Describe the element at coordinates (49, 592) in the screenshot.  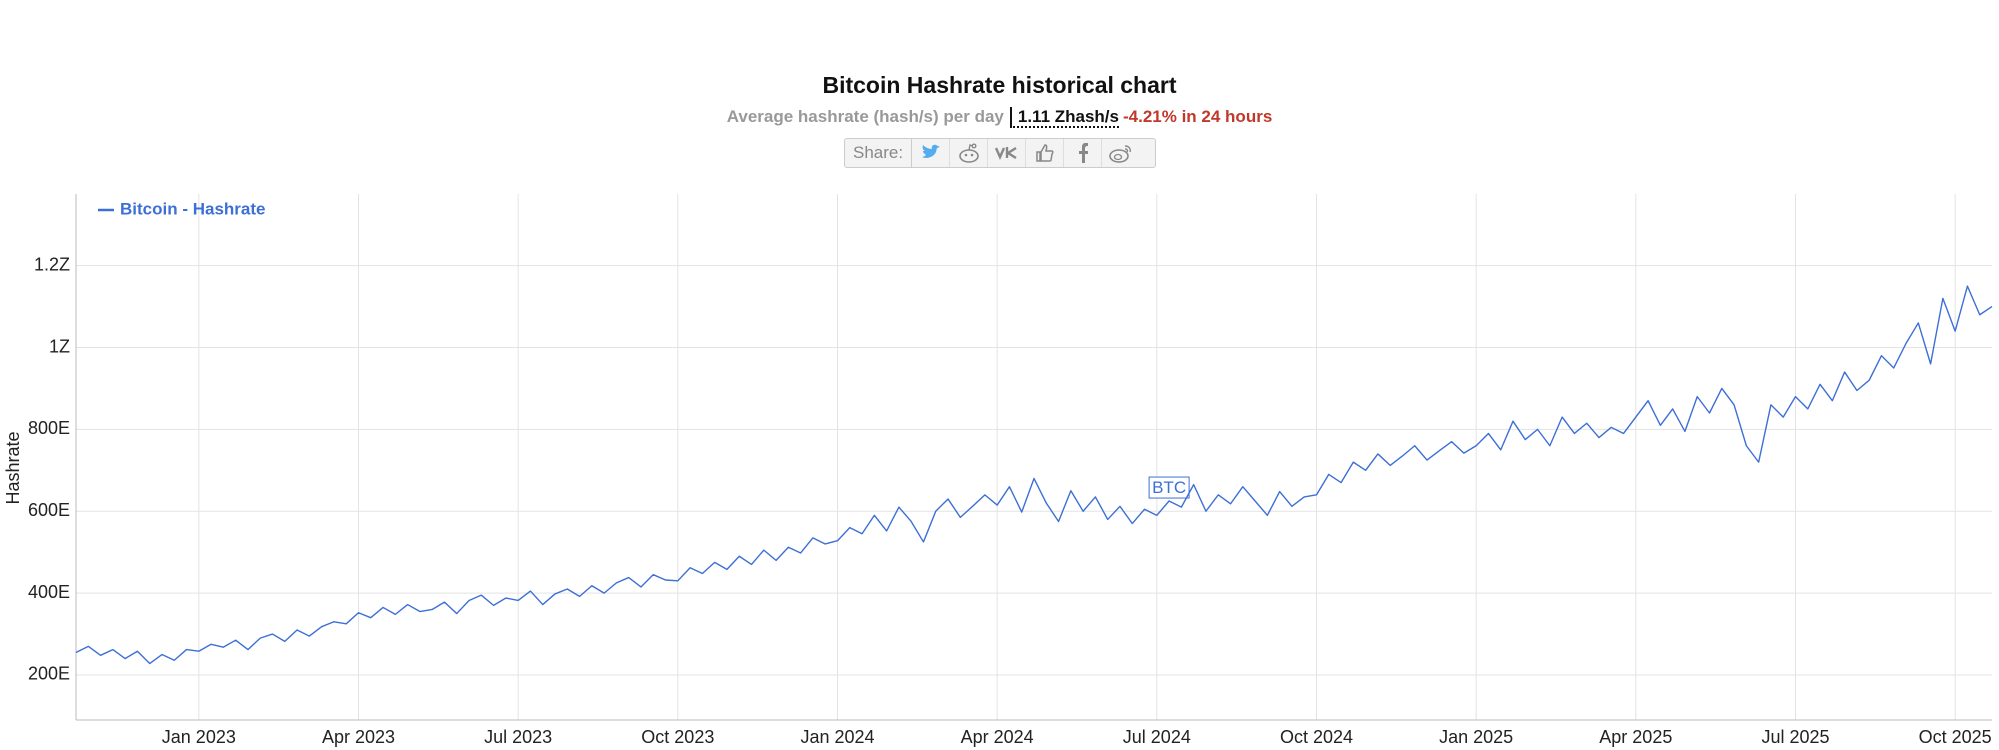
I see `y-tick-label: 400E` at that location.